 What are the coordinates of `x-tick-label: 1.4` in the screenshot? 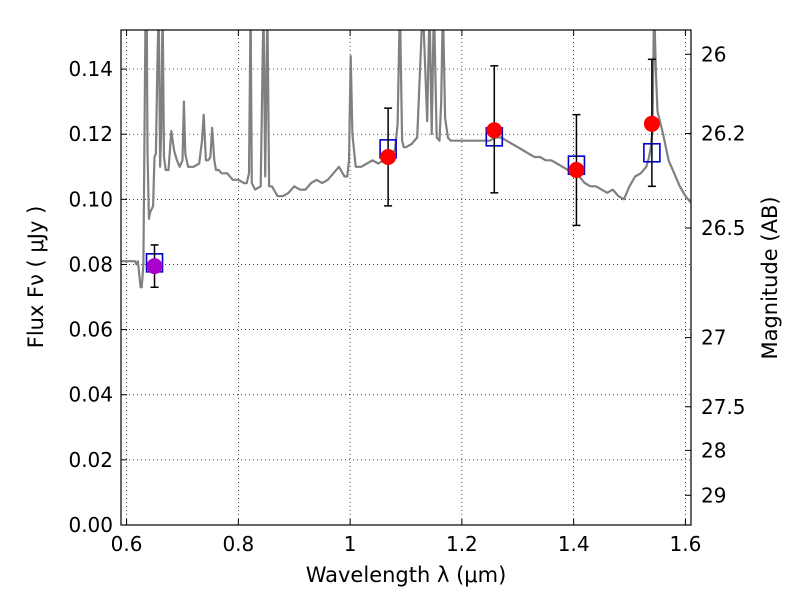 It's located at (574, 544).